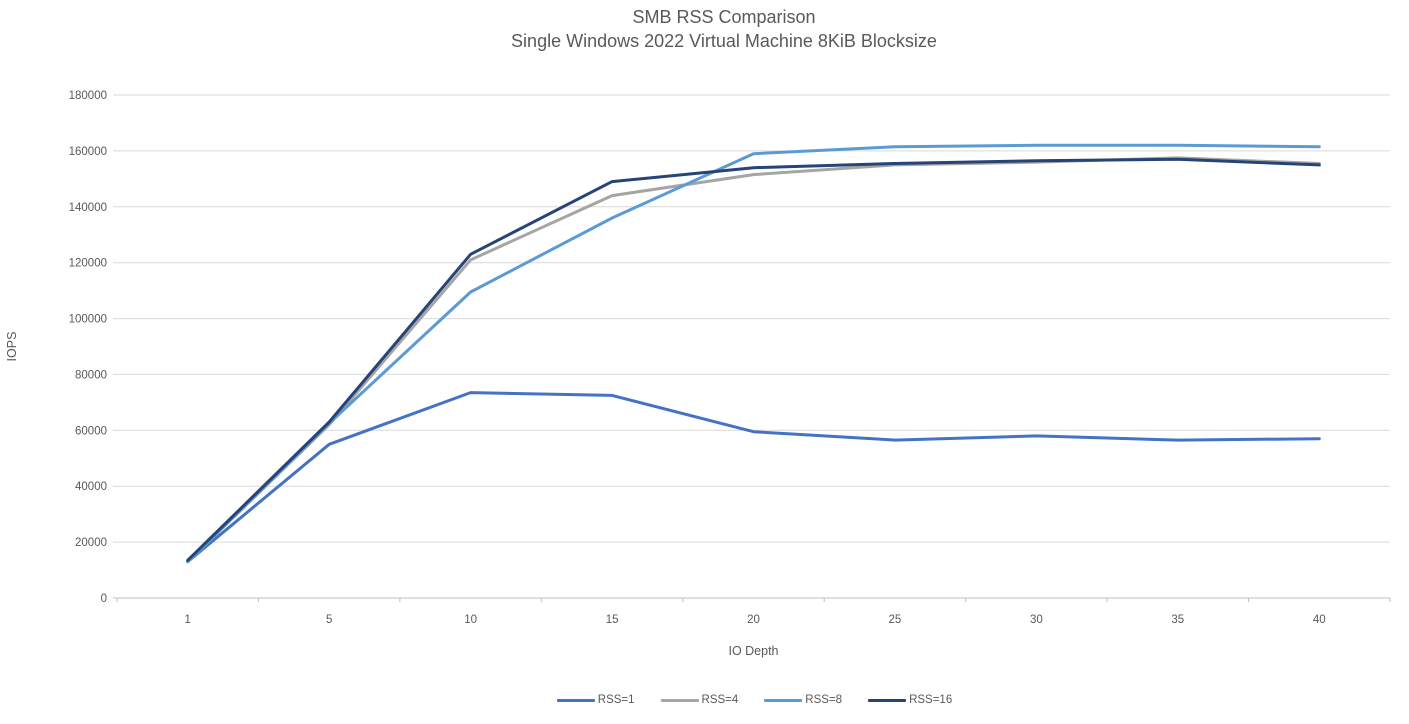 This screenshot has width=1409, height=724. What do you see at coordinates (88, 264) in the screenshot?
I see `y-tick-label: 120000` at bounding box center [88, 264].